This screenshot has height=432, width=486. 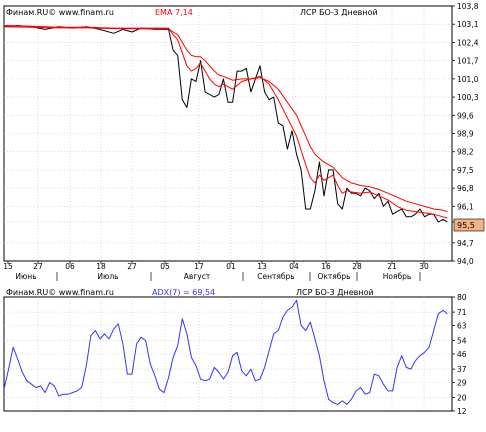 I want to click on x-day-label: 16, so click(x=326, y=266).